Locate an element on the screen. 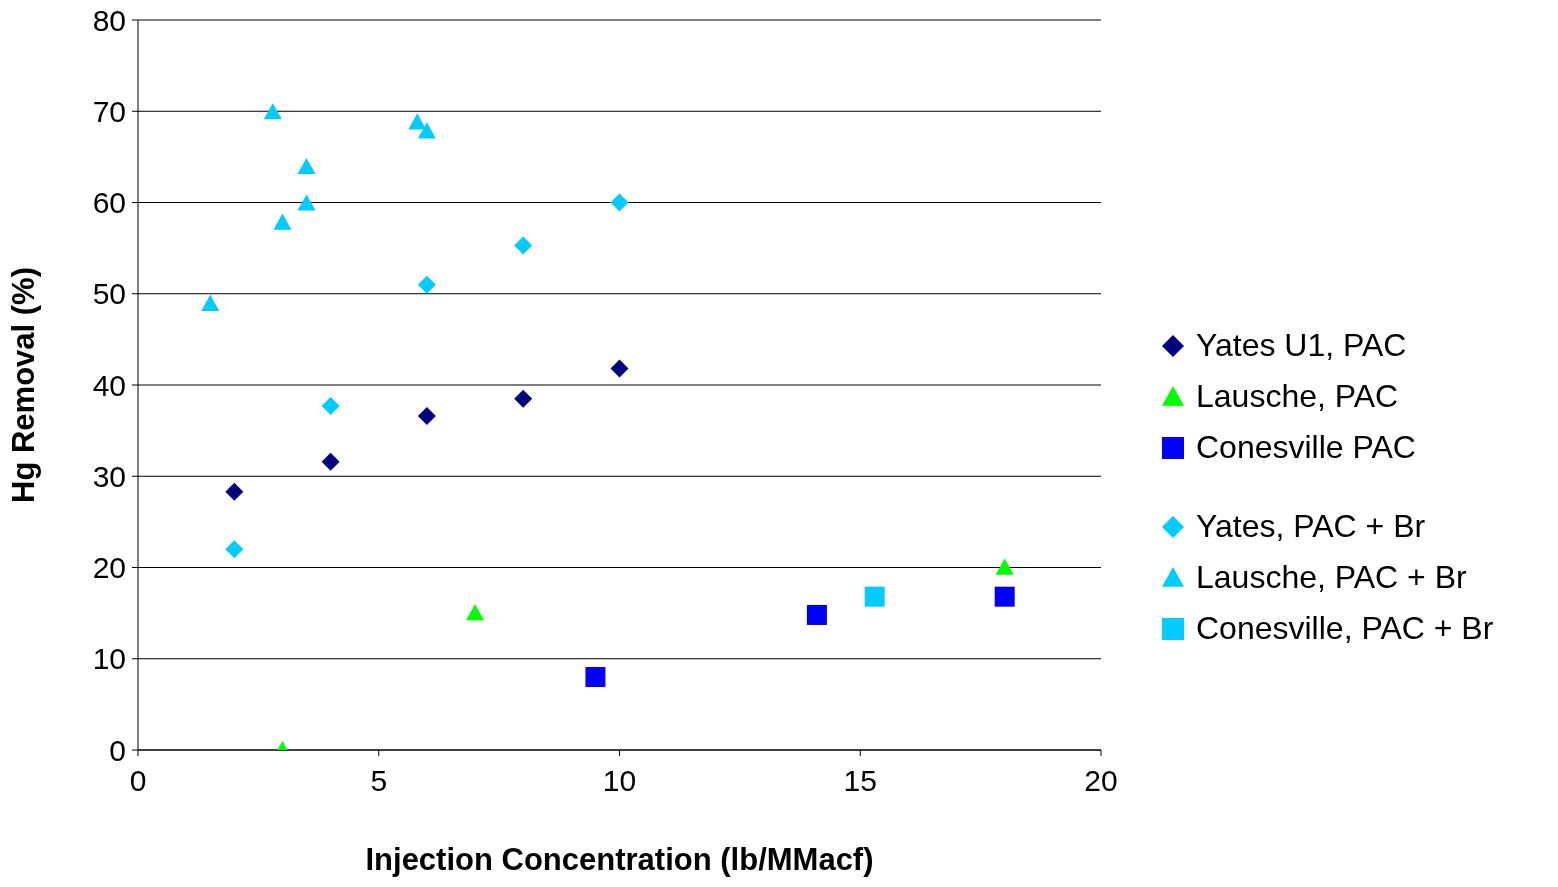 The width and height of the screenshot is (1558, 887). y-tick-label: 70 is located at coordinates (109, 111).